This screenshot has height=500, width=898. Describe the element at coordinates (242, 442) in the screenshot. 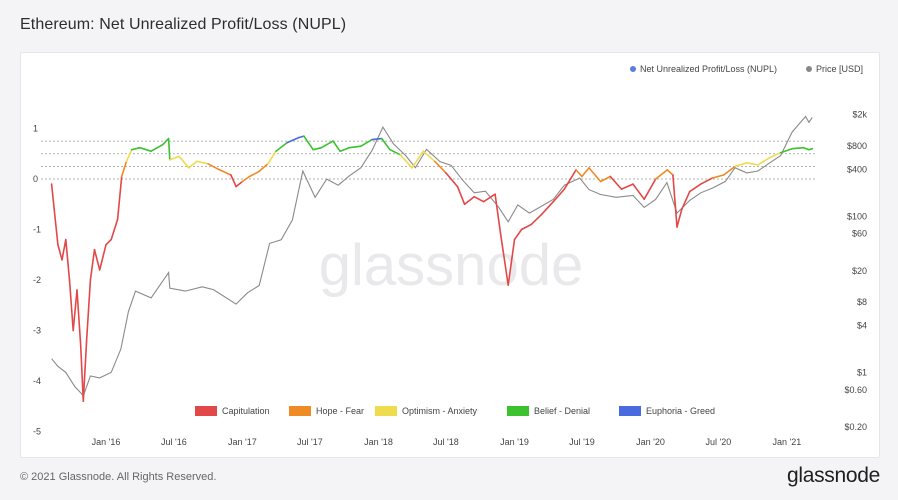

I see `x-tick-label: Jan '17` at that location.